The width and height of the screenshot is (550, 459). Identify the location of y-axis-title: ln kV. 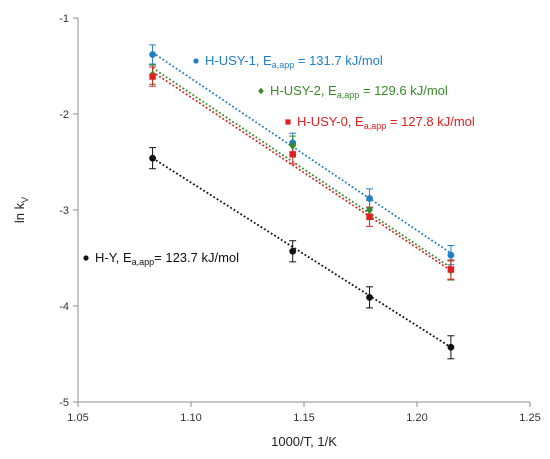
(21, 210).